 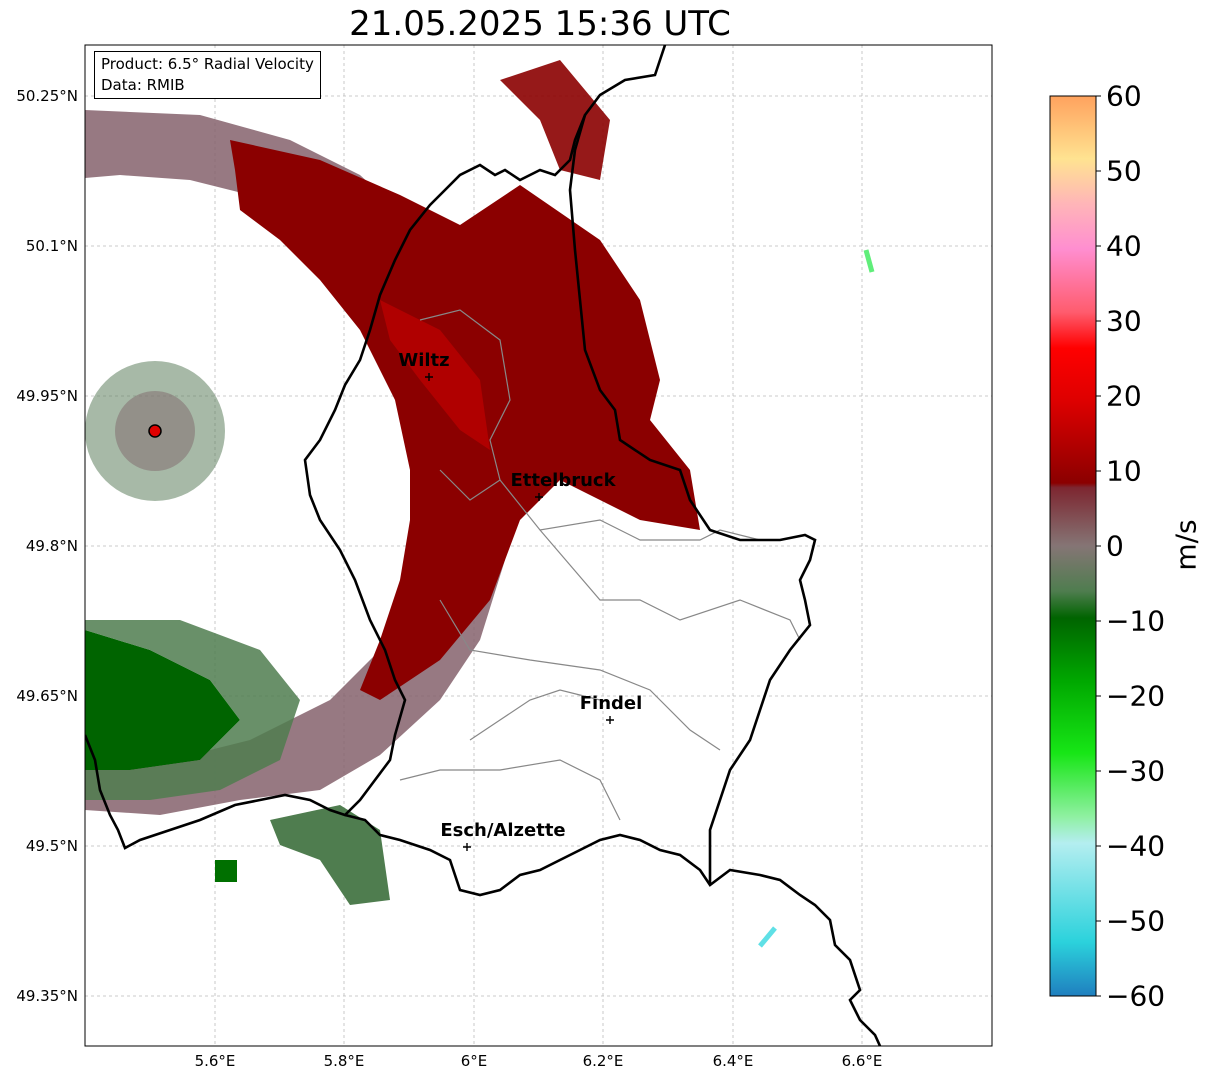 What do you see at coordinates (603, 1061) in the screenshot?
I see `lon-tick-label: 6.2°E` at bounding box center [603, 1061].